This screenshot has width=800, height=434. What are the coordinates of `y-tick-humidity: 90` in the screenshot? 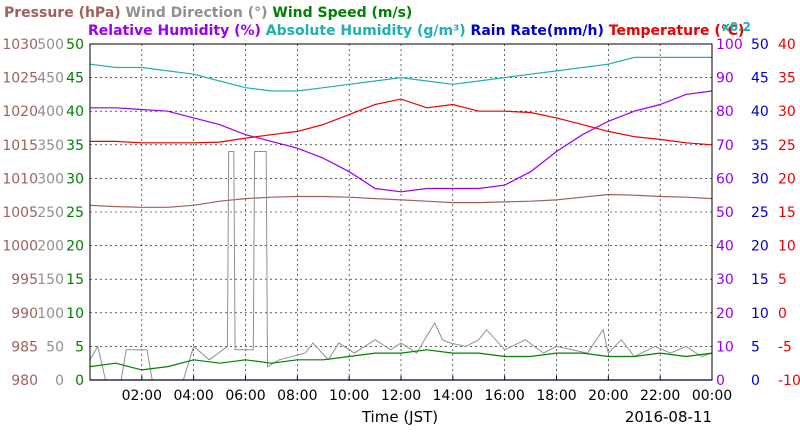 It's located at (725, 79).